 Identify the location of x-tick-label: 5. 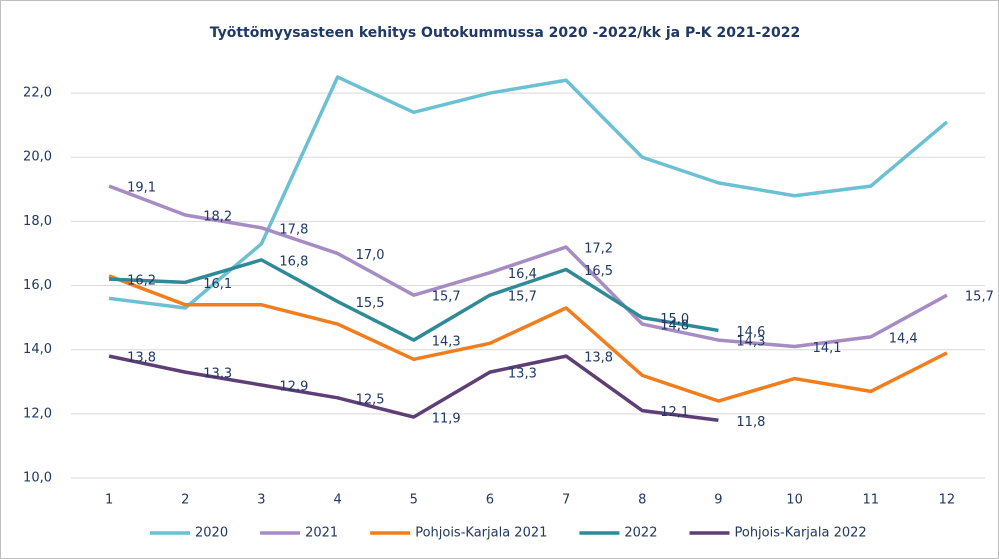
(414, 500).